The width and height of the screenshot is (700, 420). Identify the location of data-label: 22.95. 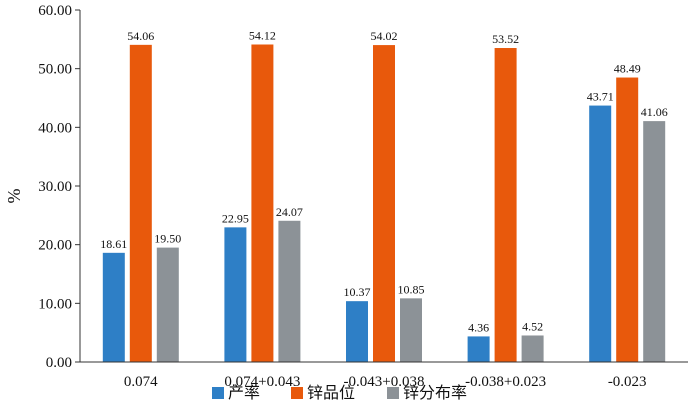
(235, 218).